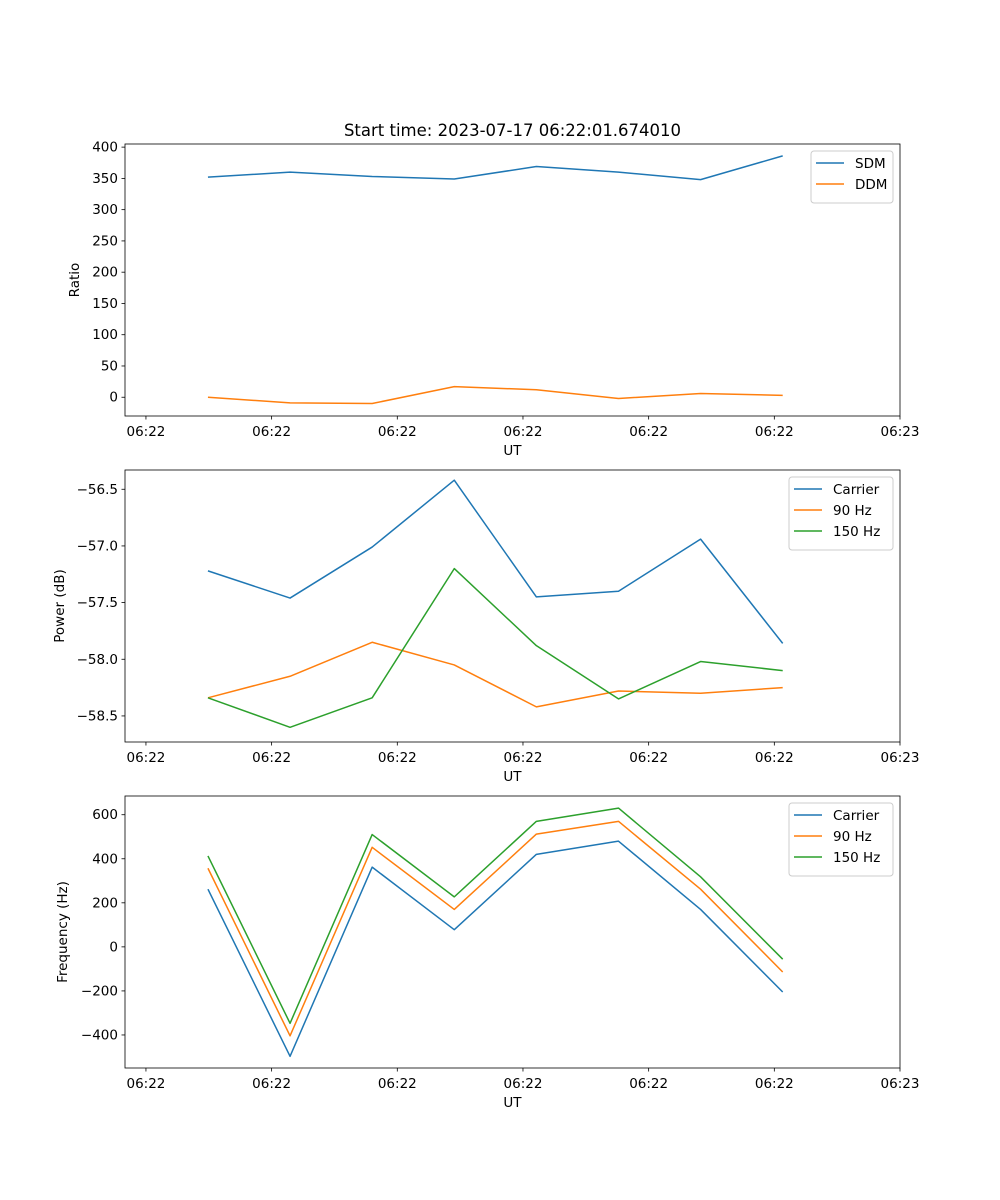 Image resolution: width=1000 pixels, height=1200 pixels. Describe the element at coordinates (495, 395) in the screenshot. I see `series-line-ddm` at that location.